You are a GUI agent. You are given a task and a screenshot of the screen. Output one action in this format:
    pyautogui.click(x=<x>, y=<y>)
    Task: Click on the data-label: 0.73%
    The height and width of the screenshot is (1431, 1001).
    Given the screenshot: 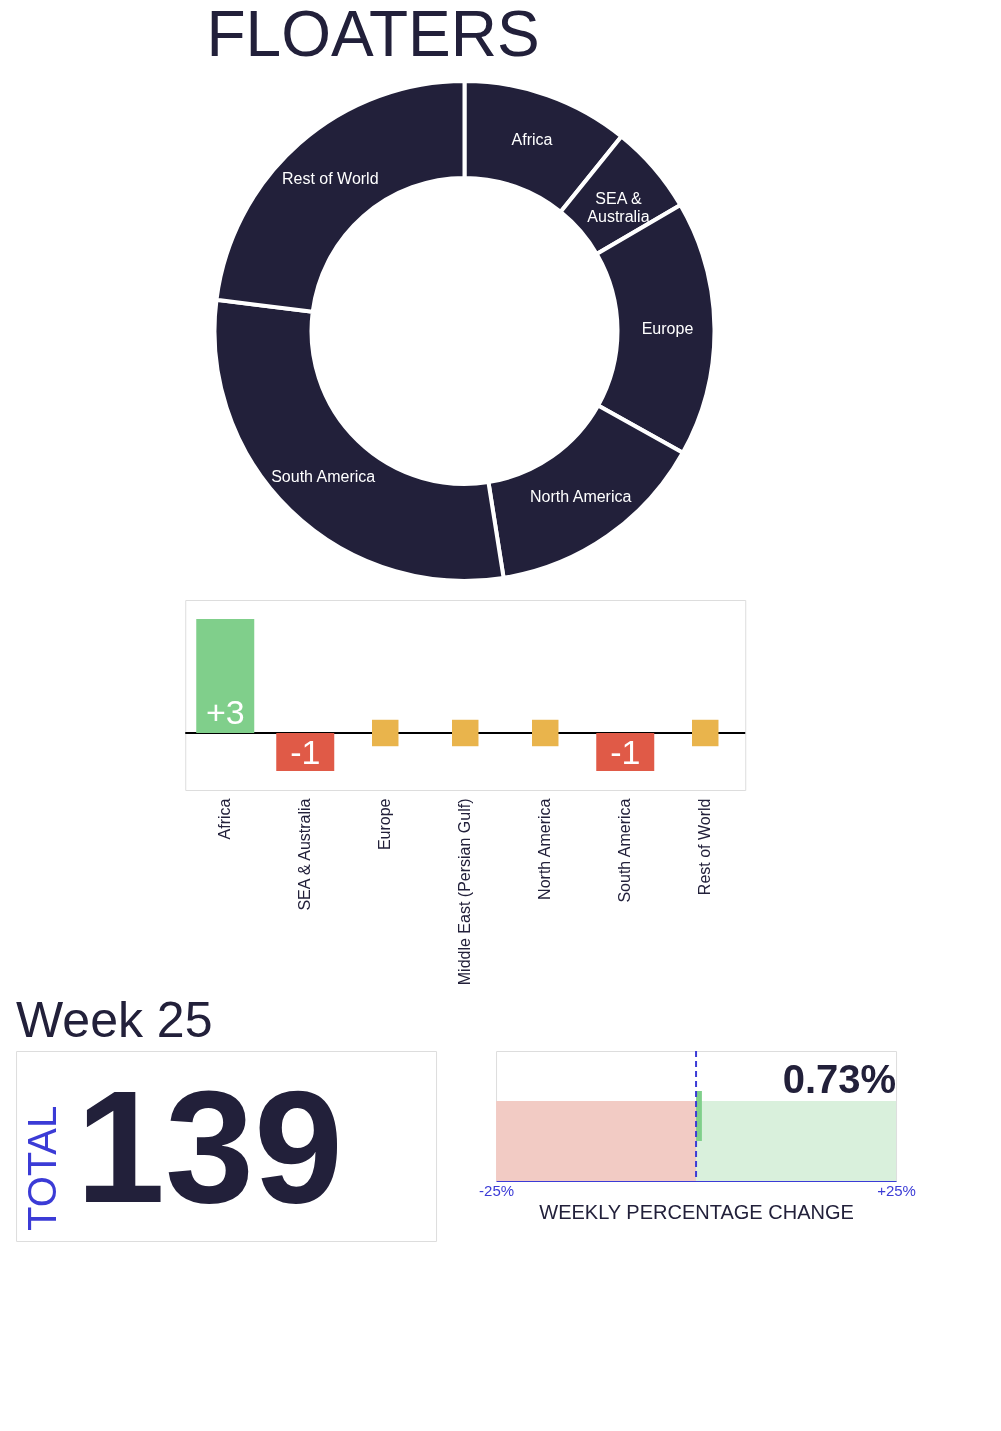 What is the action you would take?
    pyautogui.click(x=839, y=1079)
    